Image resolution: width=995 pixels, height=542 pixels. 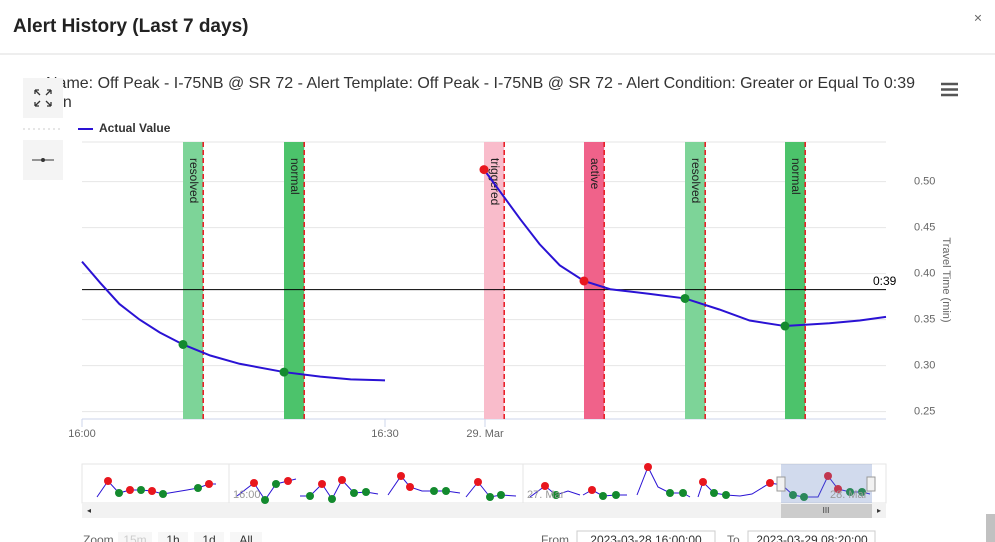 I want to click on menu-icon, so click(x=949, y=89).